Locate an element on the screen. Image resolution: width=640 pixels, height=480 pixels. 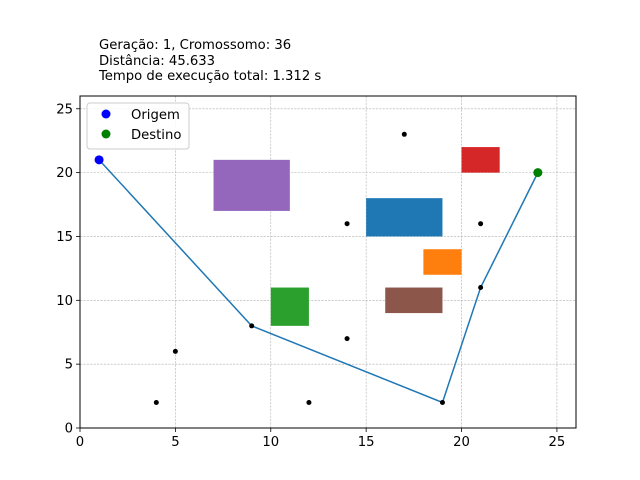
x-tick-label: 15 is located at coordinates (366, 442).